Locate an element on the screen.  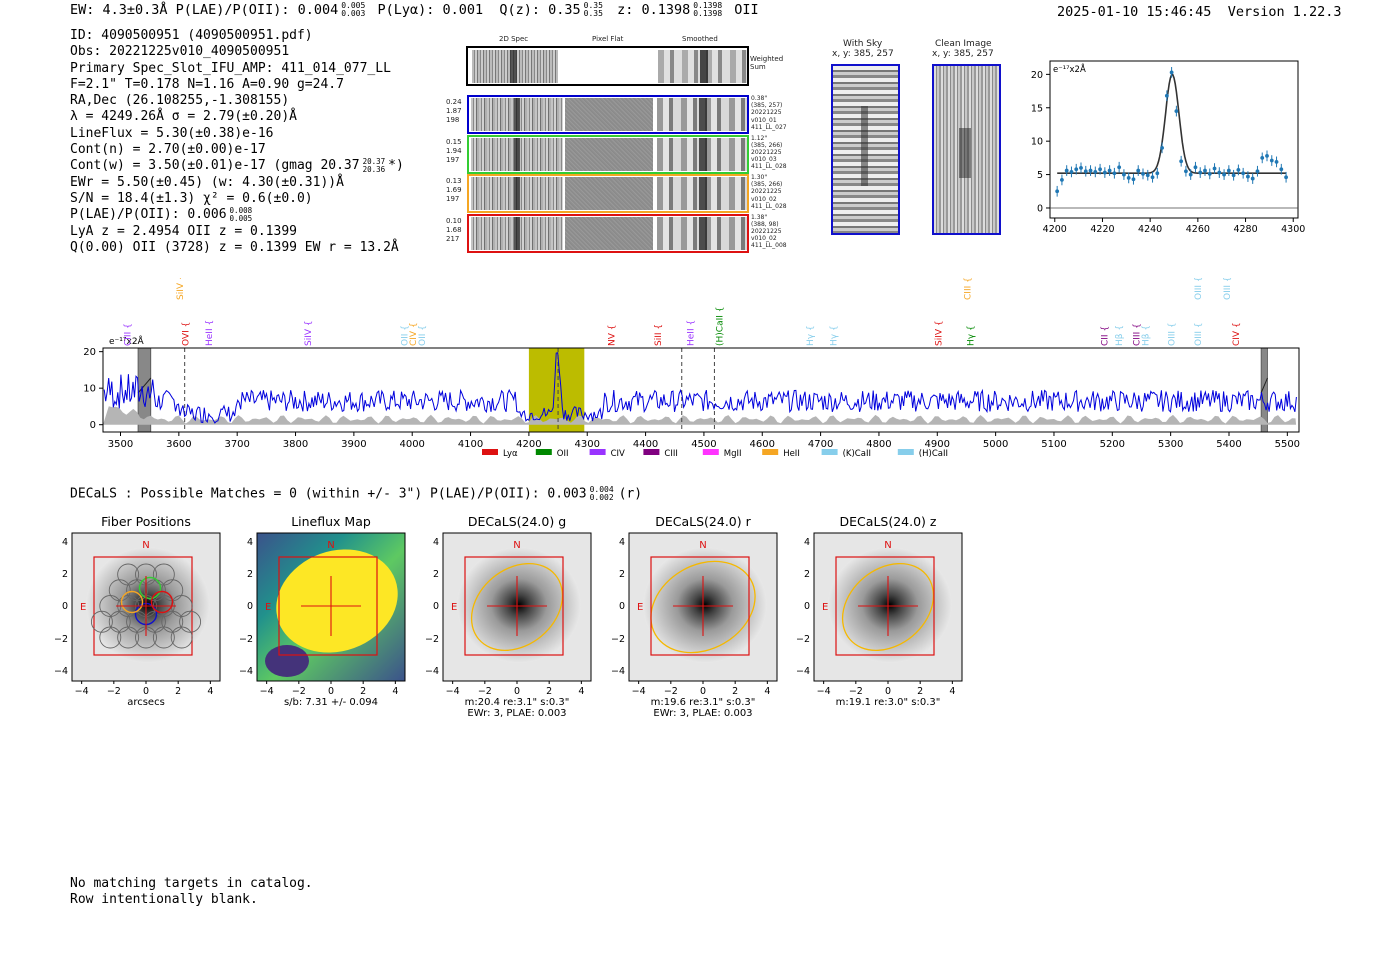
decals-panel-title: DECaLS(24.0) g is located at coordinates (517, 521).